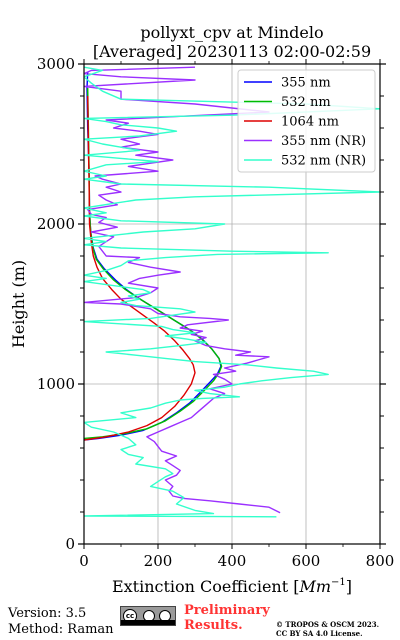 The height and width of the screenshot is (640, 400). Describe the element at coordinates (232, 51) in the screenshot. I see `chart-title-line2: [Averaged] 20230113 02:00-02:59` at that location.